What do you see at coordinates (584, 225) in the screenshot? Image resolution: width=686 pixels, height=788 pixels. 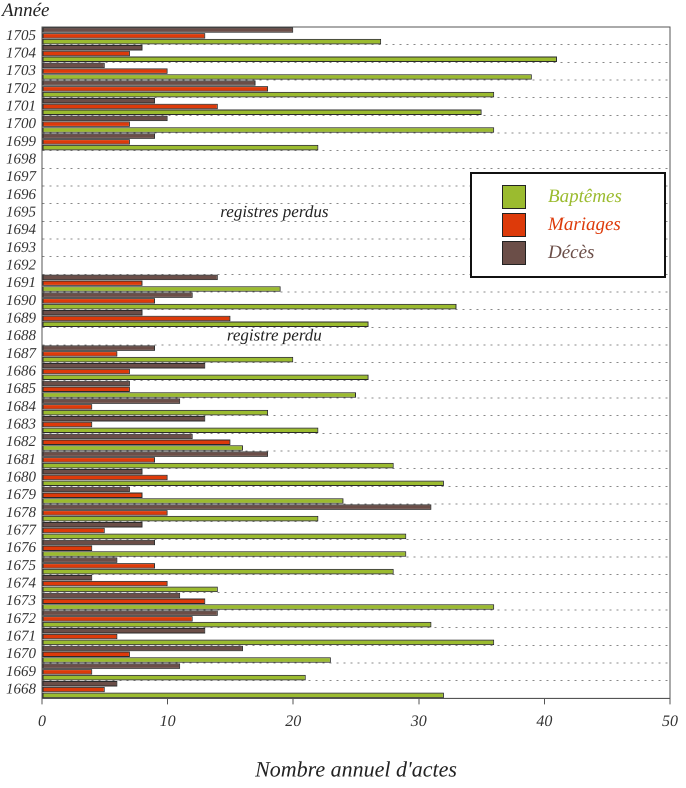 I see `legend-label: Mariages` at bounding box center [584, 225].